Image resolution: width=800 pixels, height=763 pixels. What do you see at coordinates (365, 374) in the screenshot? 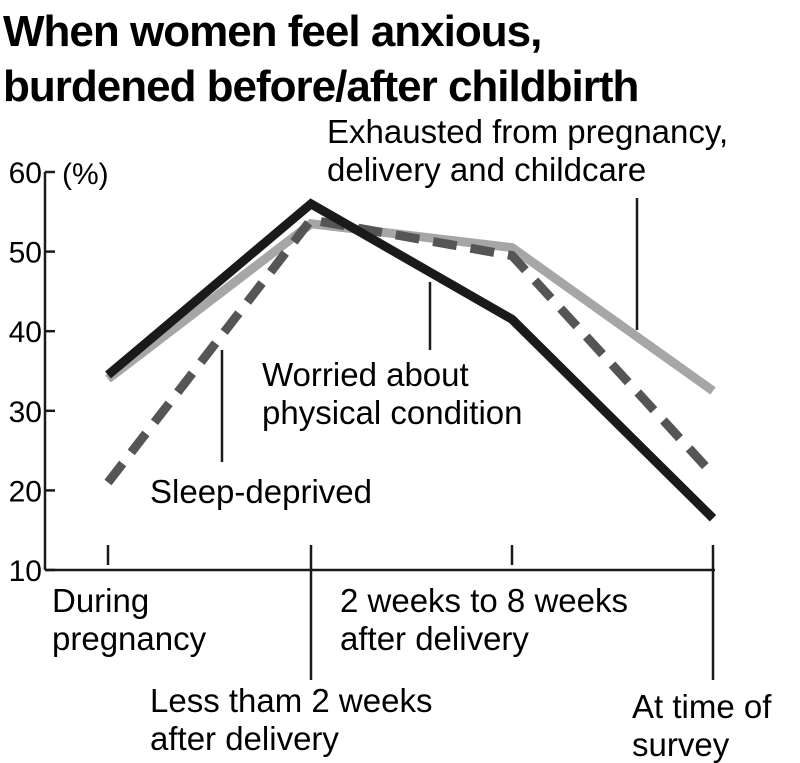
I see `series-label: Worried about` at bounding box center [365, 374].